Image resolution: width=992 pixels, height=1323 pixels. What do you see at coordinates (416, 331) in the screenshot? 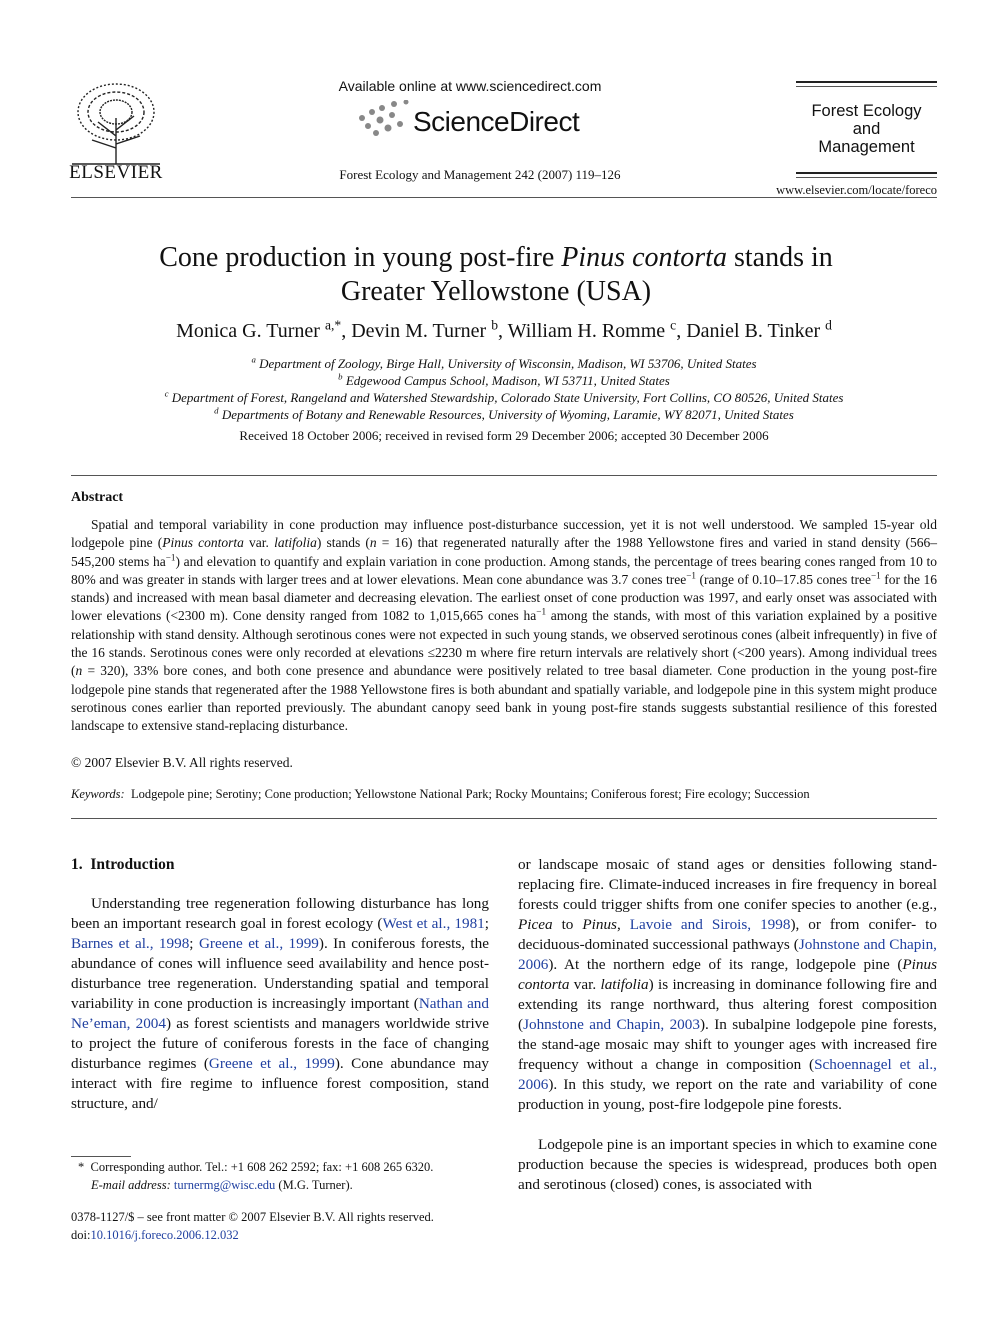
I see `text-run: , Devin M. Turner` at bounding box center [416, 331].